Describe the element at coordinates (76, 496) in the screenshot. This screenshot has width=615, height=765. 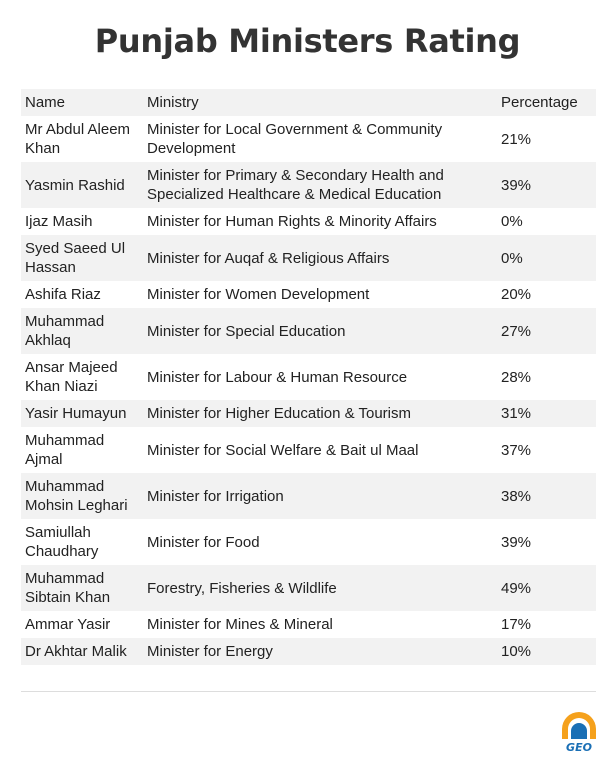
I see `cell-name: Muhammad Mohsin Leghari` at that location.